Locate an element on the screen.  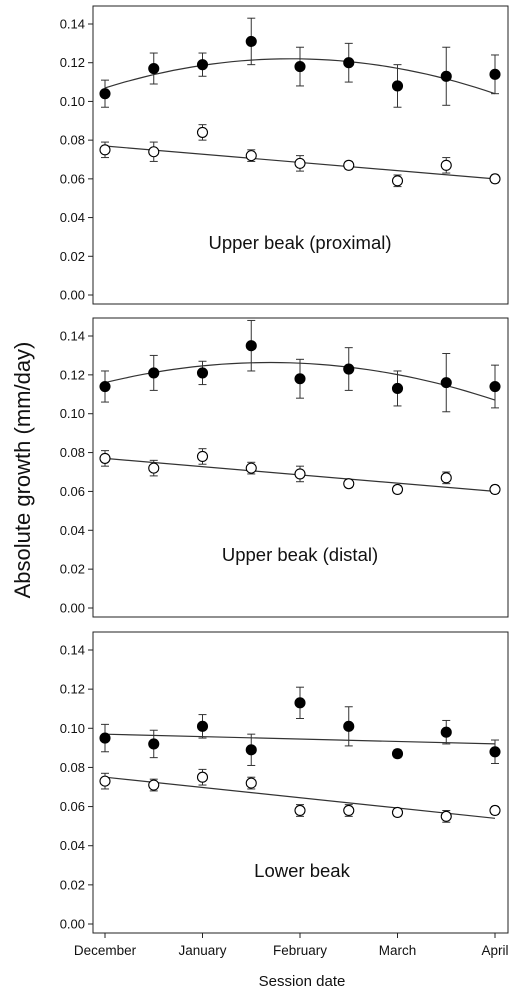
x-tick-label: December is located at coordinates (105, 950).